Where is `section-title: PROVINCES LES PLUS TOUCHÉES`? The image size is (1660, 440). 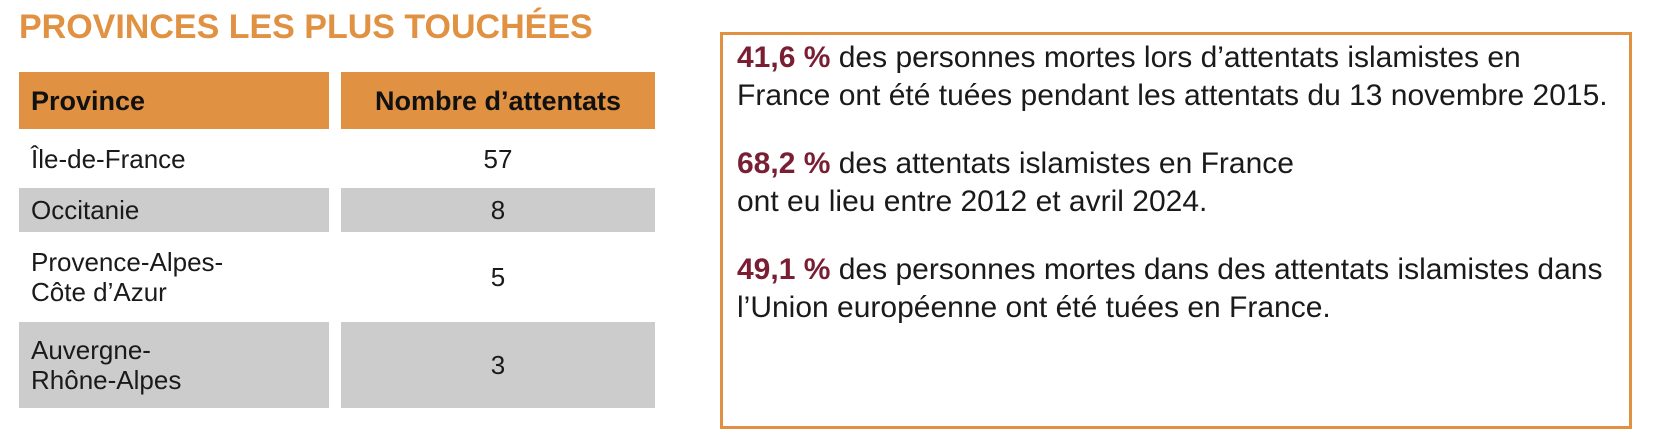 section-title: PROVINCES LES PLUS TOUCHÉES is located at coordinates (306, 27).